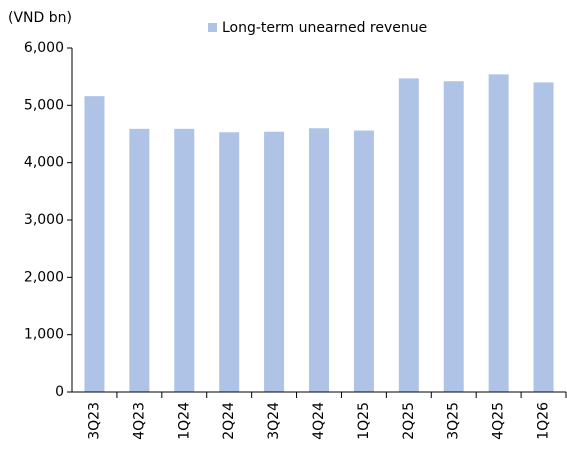 The height and width of the screenshot is (454, 567). Describe the element at coordinates (409, 421) in the screenshot. I see `x-tick-label: 2Q25` at that location.